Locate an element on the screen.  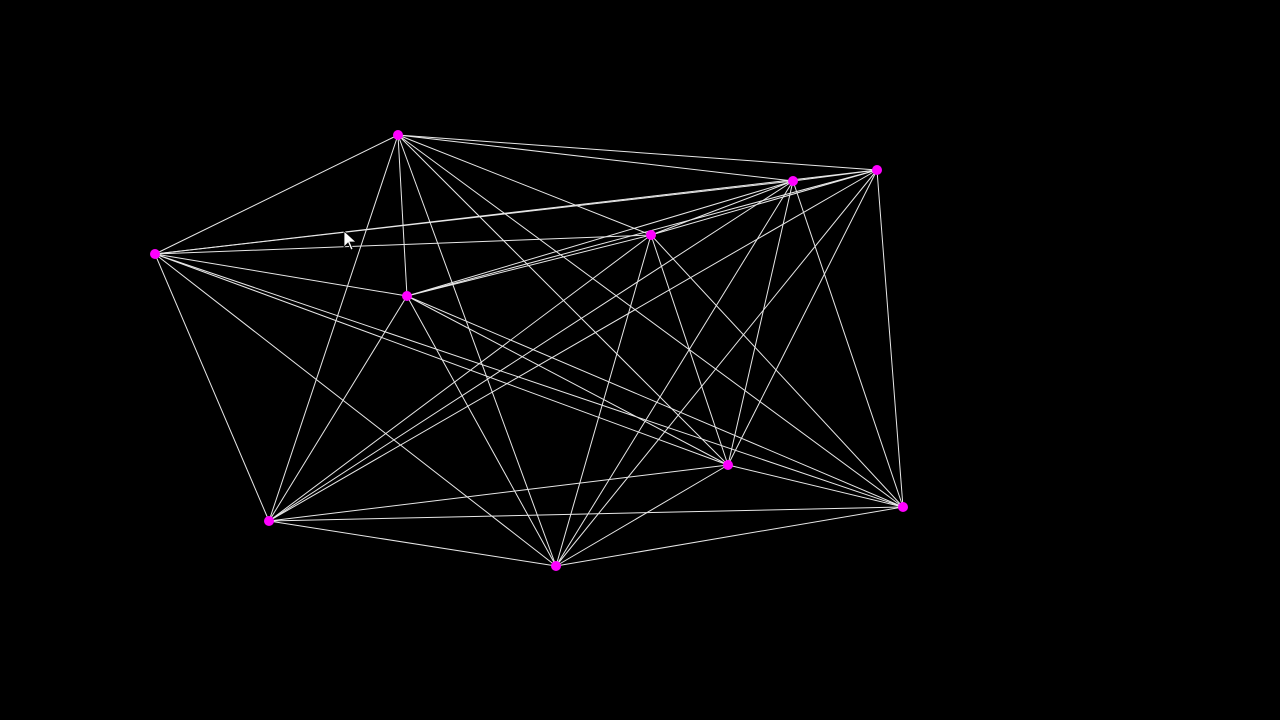
mouse-cursor is located at coordinates (350, 240).